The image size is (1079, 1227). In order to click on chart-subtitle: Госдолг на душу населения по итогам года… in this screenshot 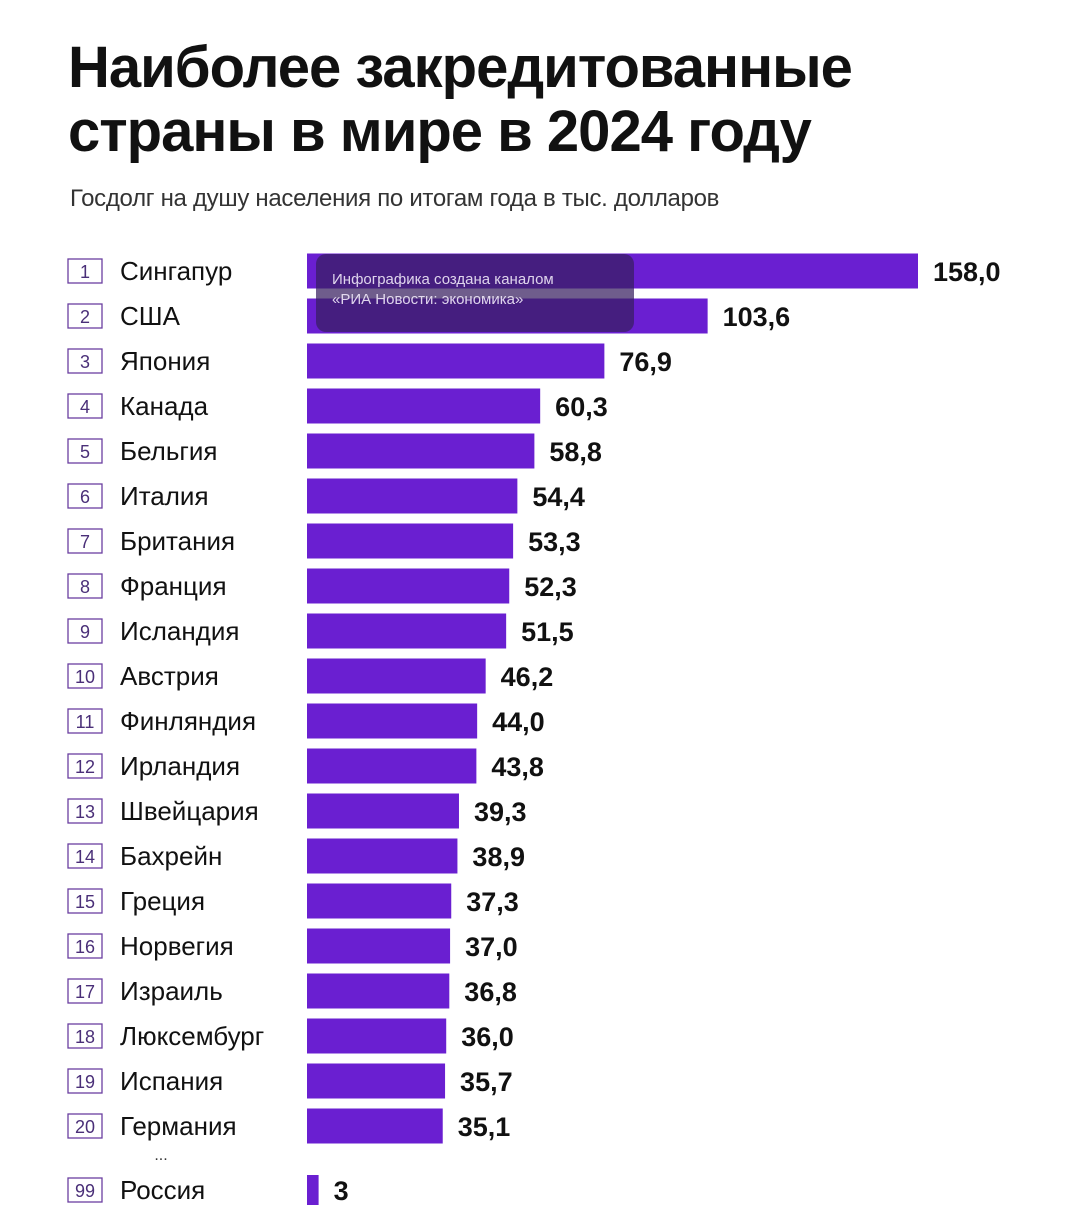, I will do `click(395, 198)`.